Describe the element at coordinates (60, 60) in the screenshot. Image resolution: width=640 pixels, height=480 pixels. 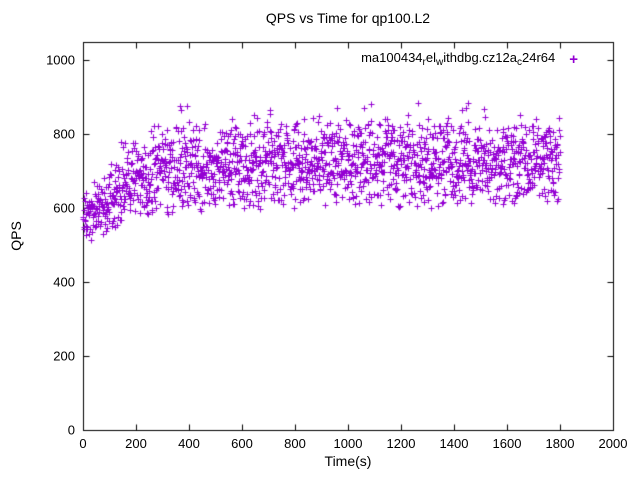
I see `y-tick-label: 1000` at that location.